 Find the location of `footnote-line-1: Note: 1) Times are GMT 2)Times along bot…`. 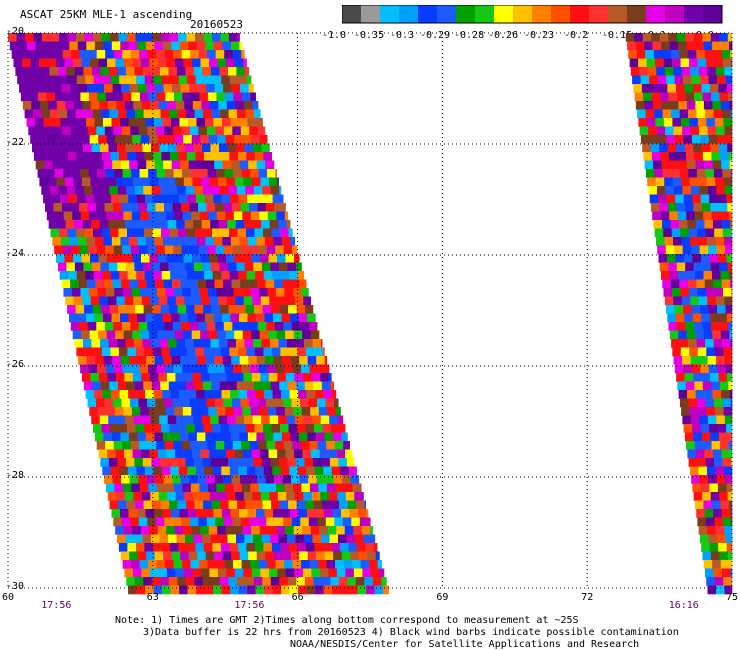

footnote-line-1: Note: 1) Times are GMT 2)Times along bot… is located at coordinates (347, 620).